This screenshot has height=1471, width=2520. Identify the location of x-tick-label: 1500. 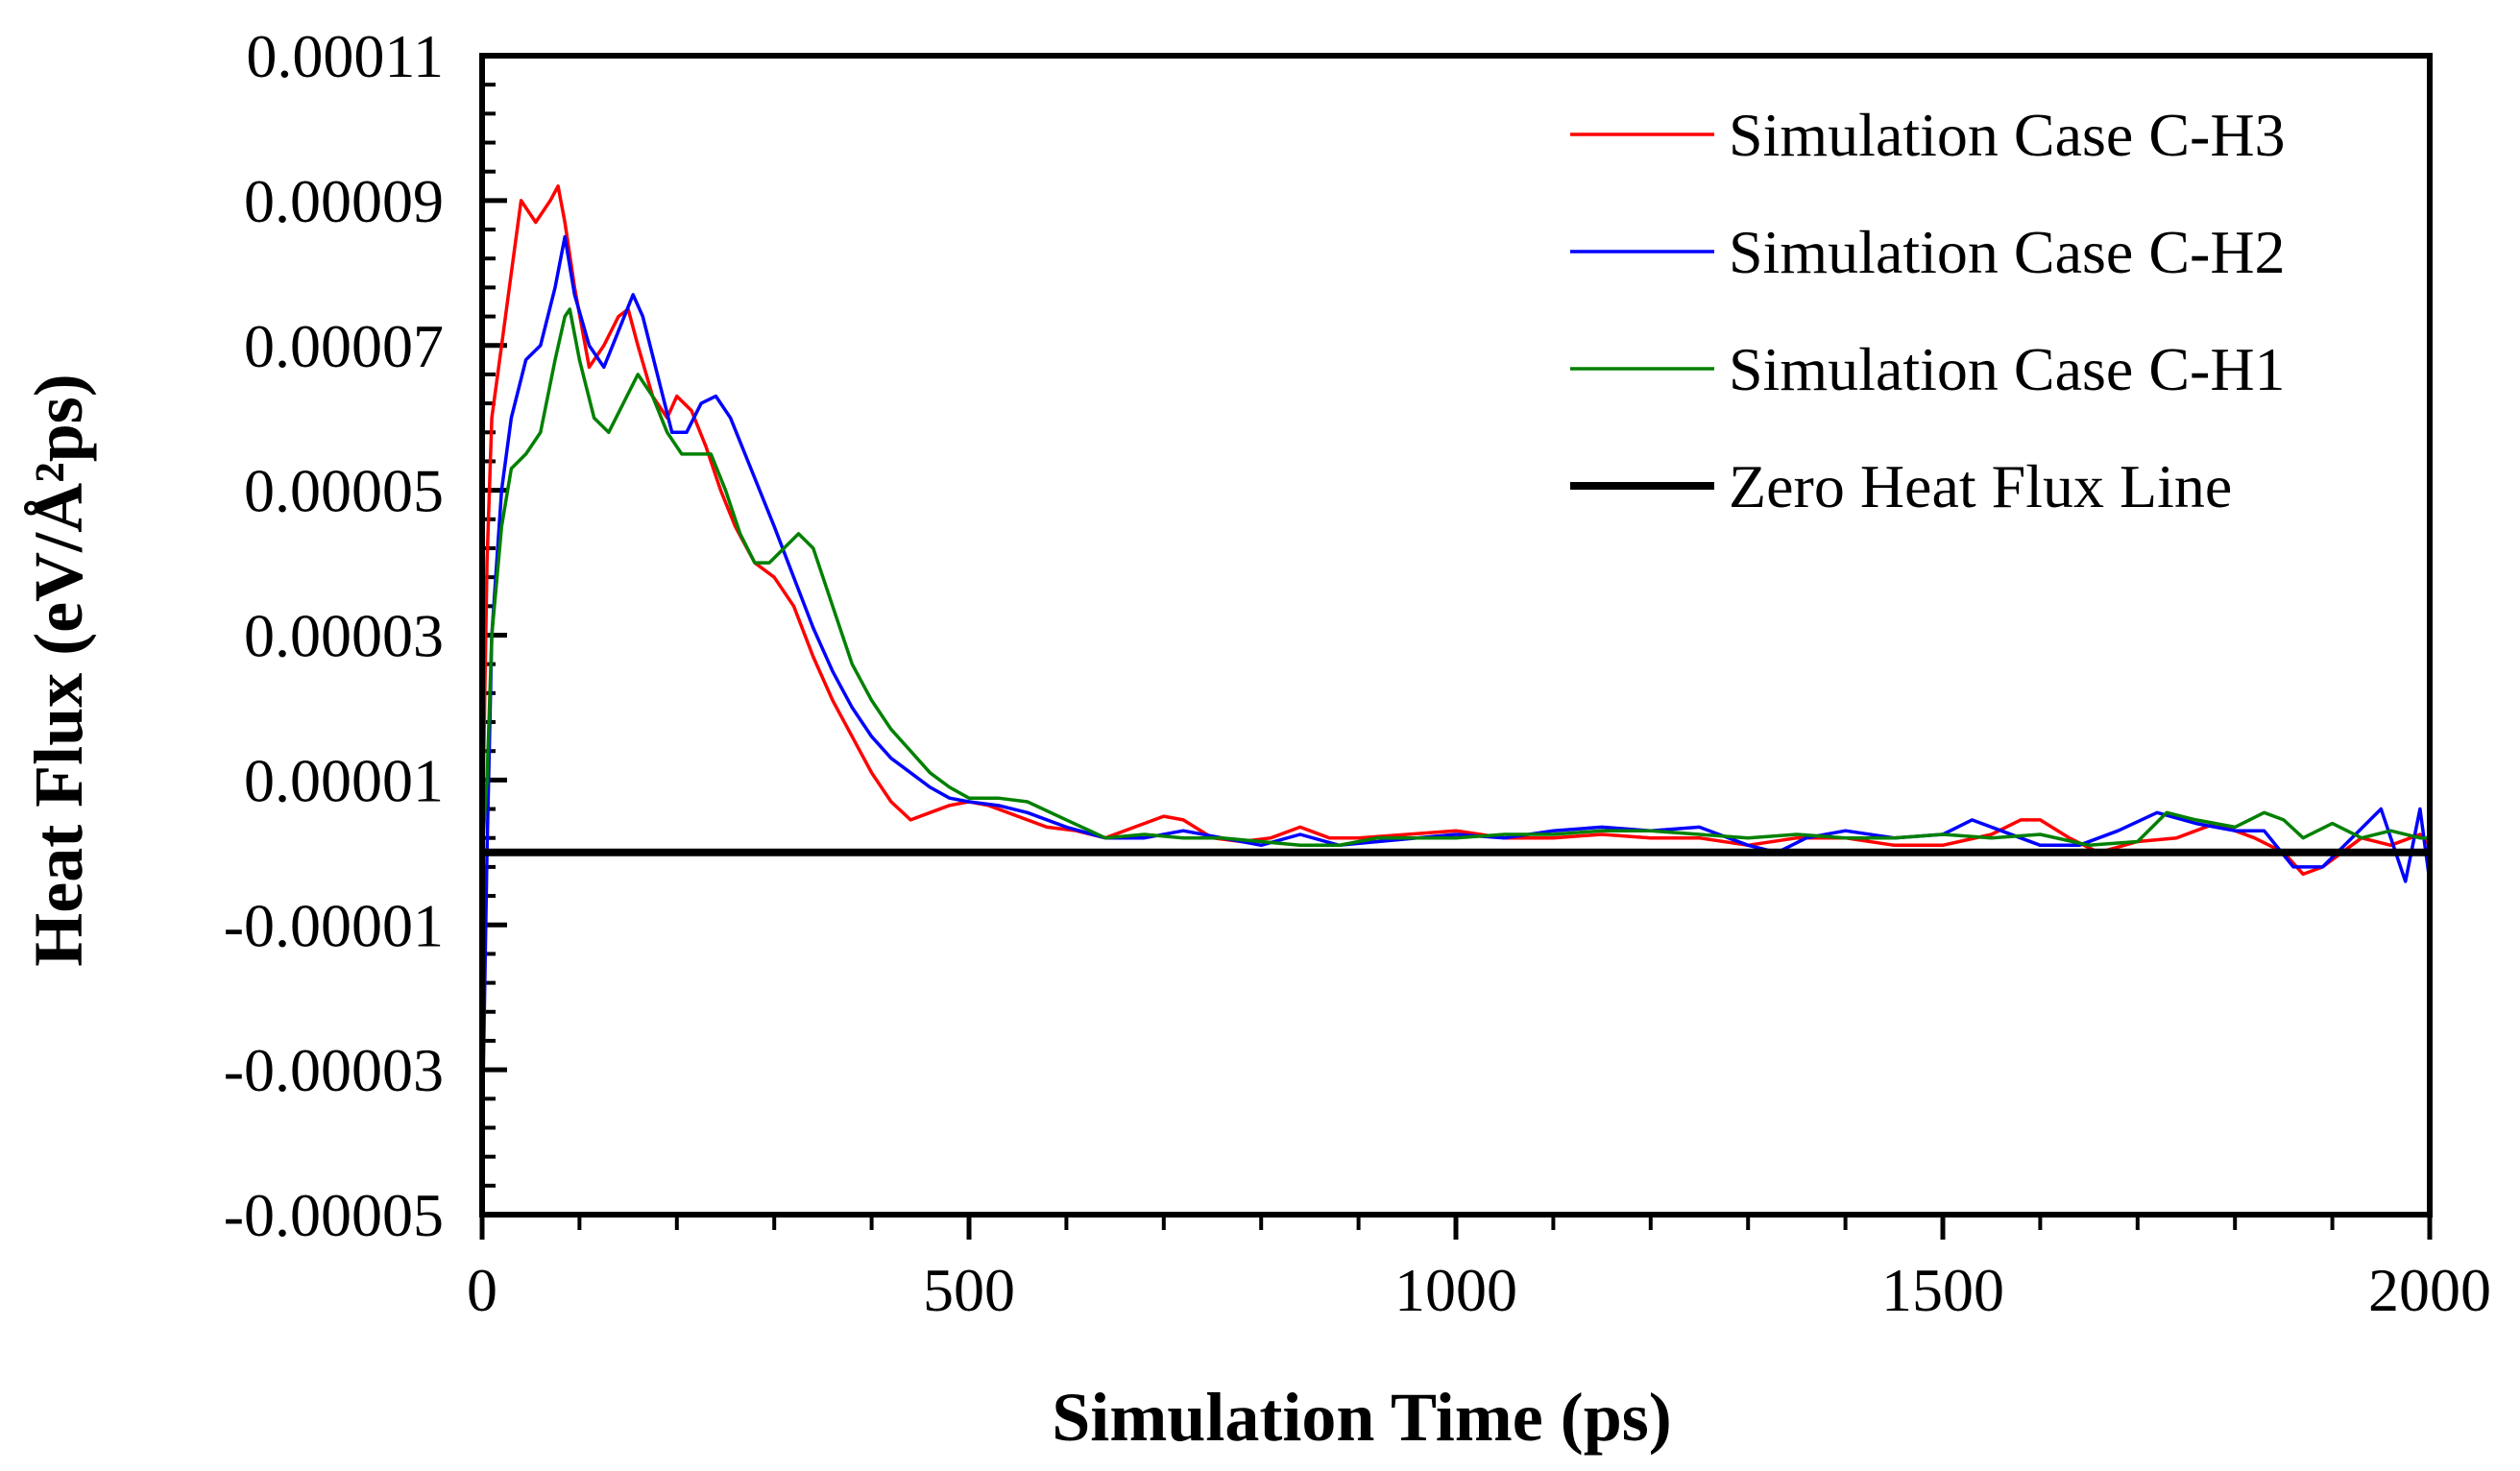
(1942, 1290).